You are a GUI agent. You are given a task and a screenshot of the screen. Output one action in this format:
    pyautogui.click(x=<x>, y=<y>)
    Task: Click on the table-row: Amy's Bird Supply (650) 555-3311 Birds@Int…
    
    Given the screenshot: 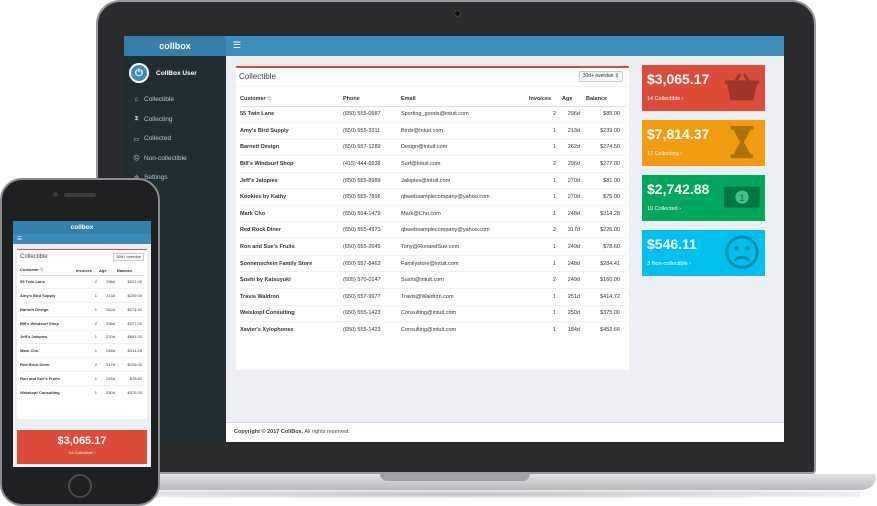 What is the action you would take?
    pyautogui.click(x=433, y=131)
    